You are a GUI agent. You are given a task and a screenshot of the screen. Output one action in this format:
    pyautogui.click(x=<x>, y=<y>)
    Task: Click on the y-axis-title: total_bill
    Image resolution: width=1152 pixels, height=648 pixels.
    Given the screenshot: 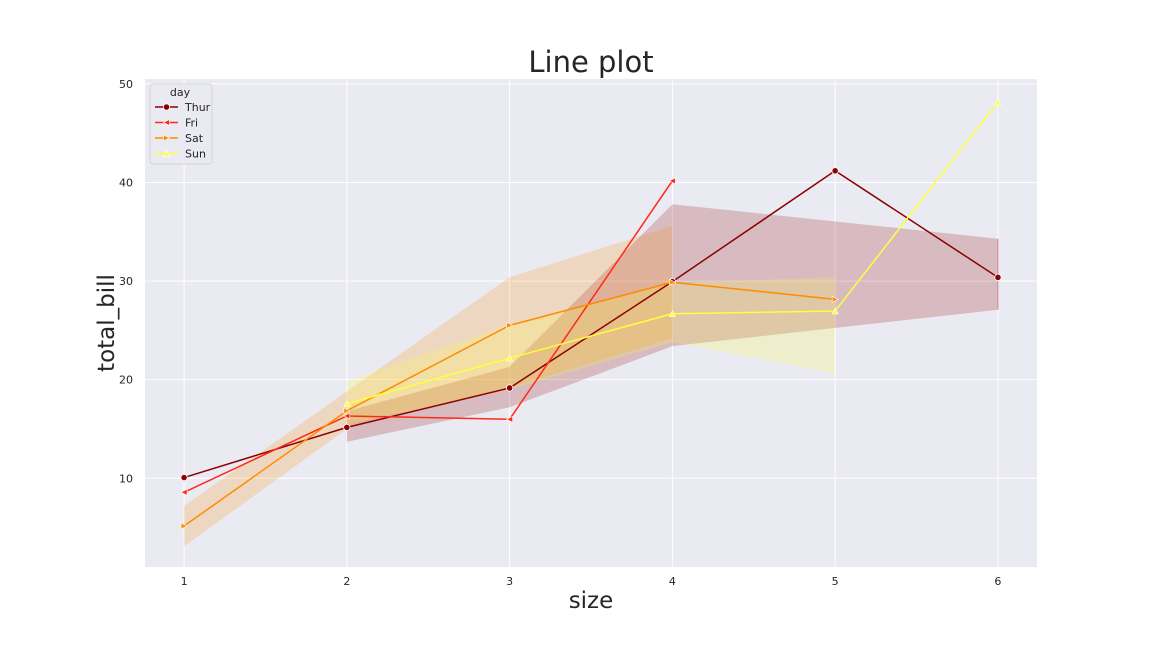 What is the action you would take?
    pyautogui.click(x=107, y=323)
    